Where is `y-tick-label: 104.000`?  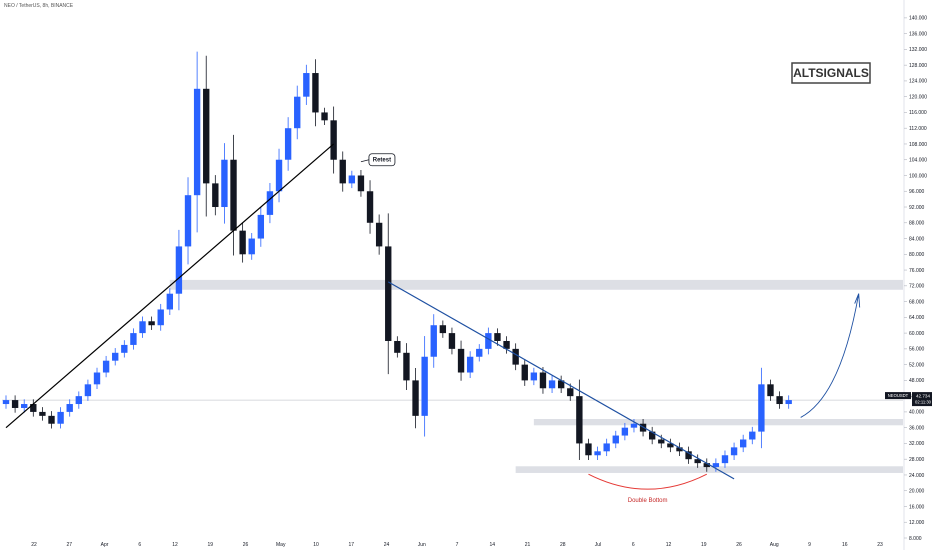
y-tick-label: 104.000 is located at coordinates (918, 161).